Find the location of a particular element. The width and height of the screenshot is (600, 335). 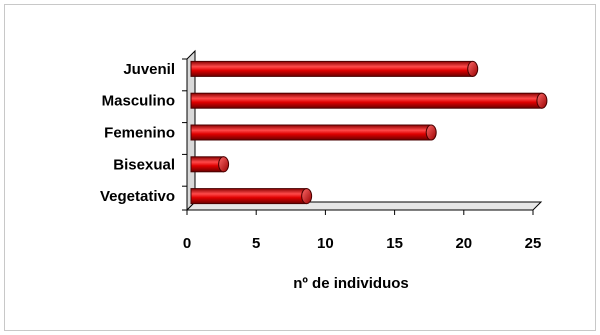

x-tick-label: 5 is located at coordinates (256, 243).